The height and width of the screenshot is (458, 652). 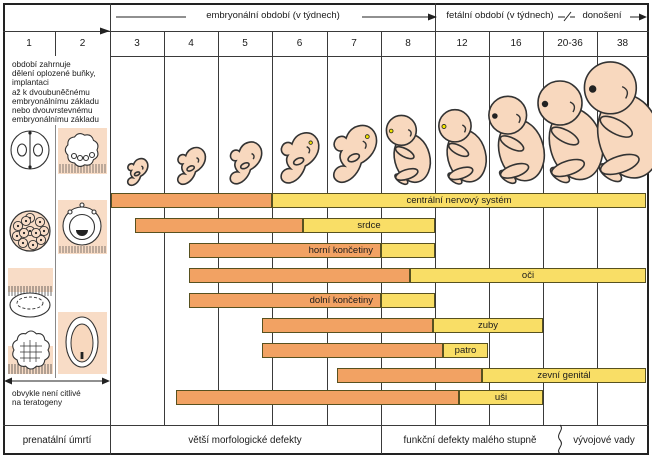 I want to click on bar-label-zuby: zuby, so click(x=488, y=325).